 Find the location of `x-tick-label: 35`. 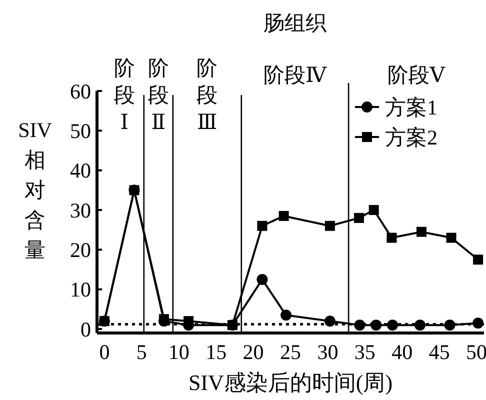

x-tick-label: 35 is located at coordinates (365, 352).